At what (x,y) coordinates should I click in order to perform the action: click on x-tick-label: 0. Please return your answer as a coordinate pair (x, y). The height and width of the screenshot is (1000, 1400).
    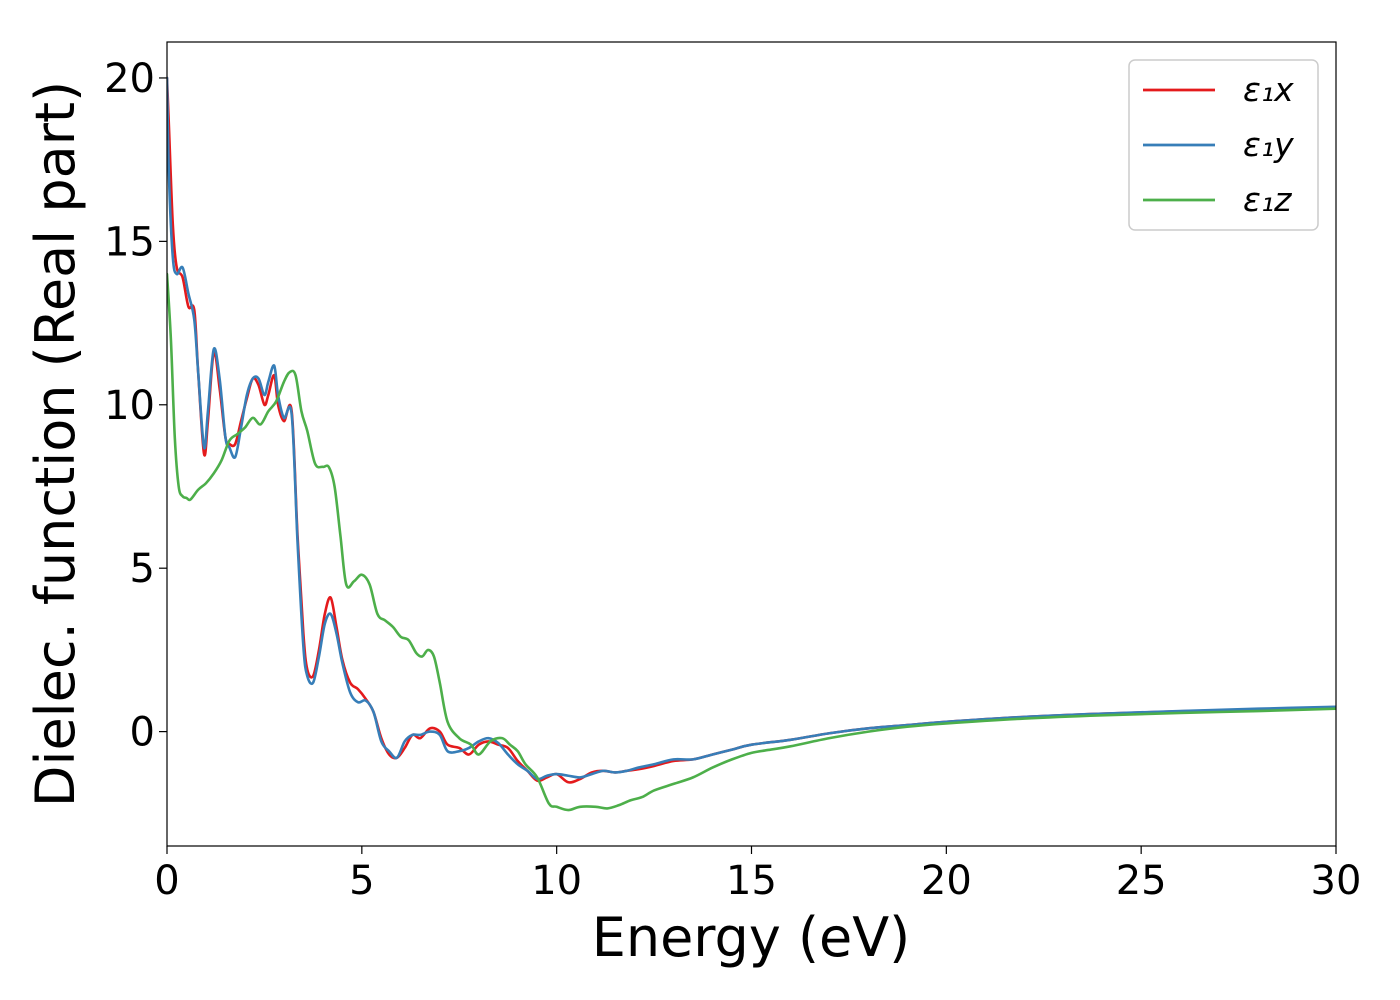
    Looking at the image, I should click on (166, 881).